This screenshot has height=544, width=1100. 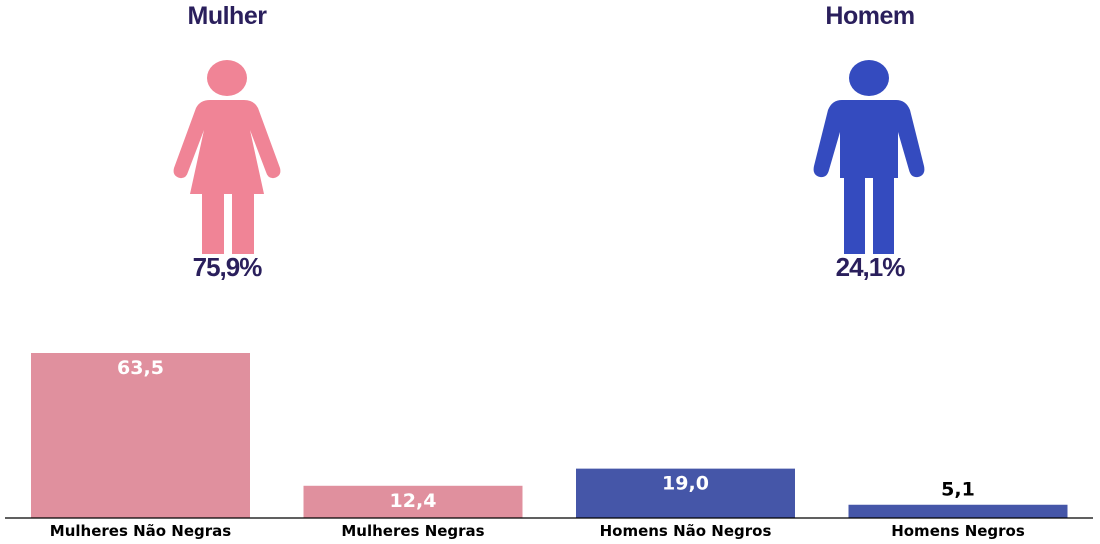 What do you see at coordinates (870, 267) in the screenshot?
I see `man-percent: 24,1%` at bounding box center [870, 267].